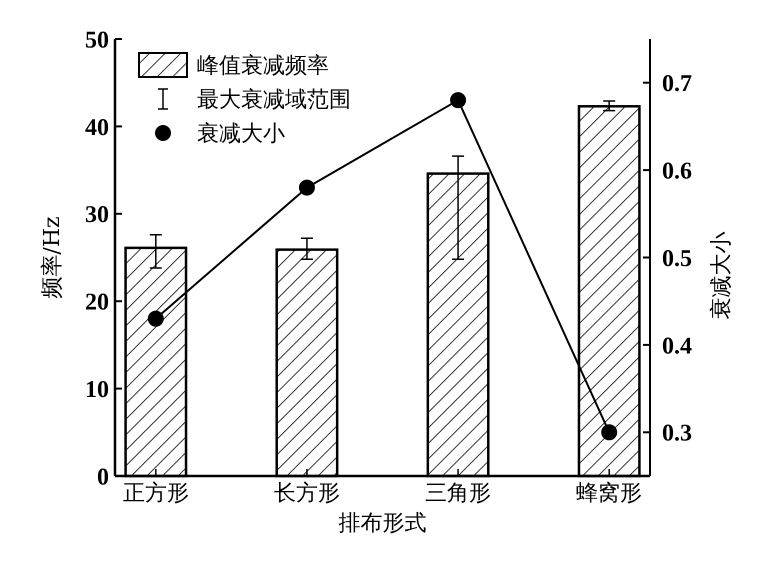 Image resolution: width=783 pixels, height=564 pixels. Describe the element at coordinates (307, 493) in the screenshot. I see `x-tick-label: 长方形` at that location.